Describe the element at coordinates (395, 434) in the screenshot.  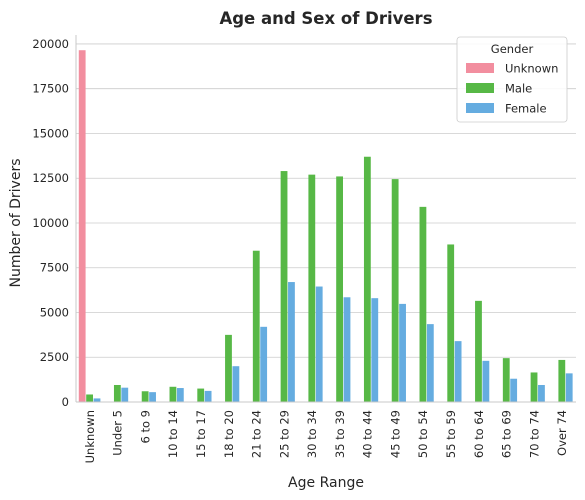
I see `x-tick-label: 45 to 49` at that location.